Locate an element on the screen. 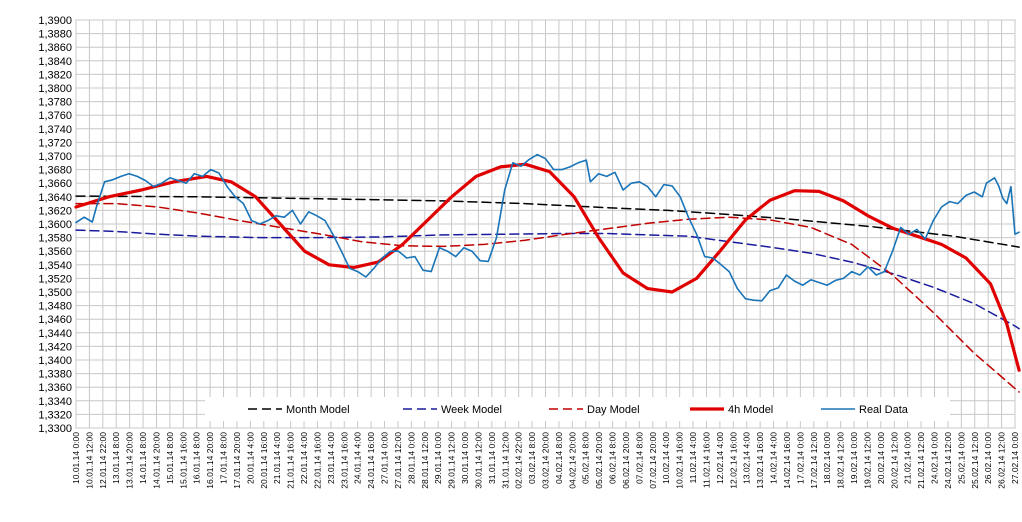 The width and height of the screenshot is (1022, 522). y-tick-label: 1,3620 is located at coordinates (55, 211).